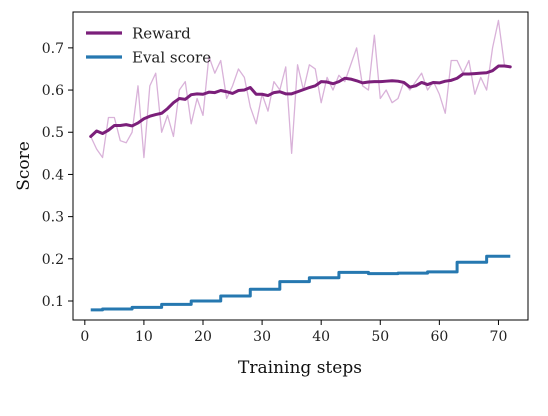  I want to click on x-tick-label: 0, so click(84, 337).